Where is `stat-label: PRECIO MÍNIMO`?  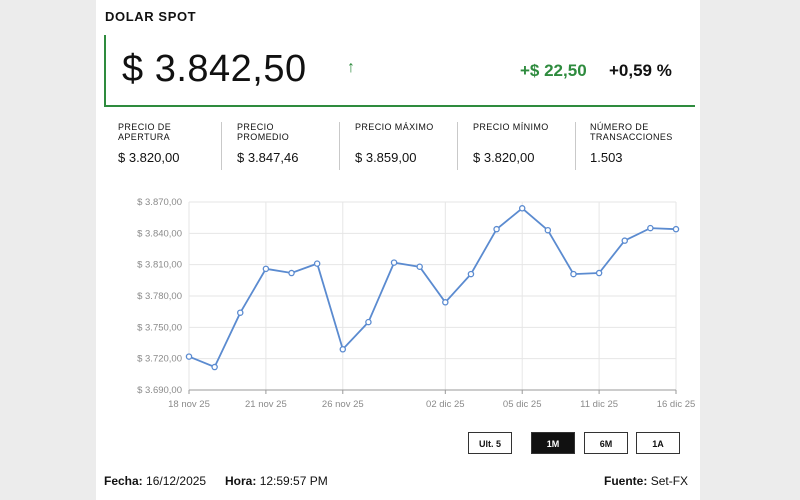
stat-label: PRECIO MÍNIMO is located at coordinates (511, 127).